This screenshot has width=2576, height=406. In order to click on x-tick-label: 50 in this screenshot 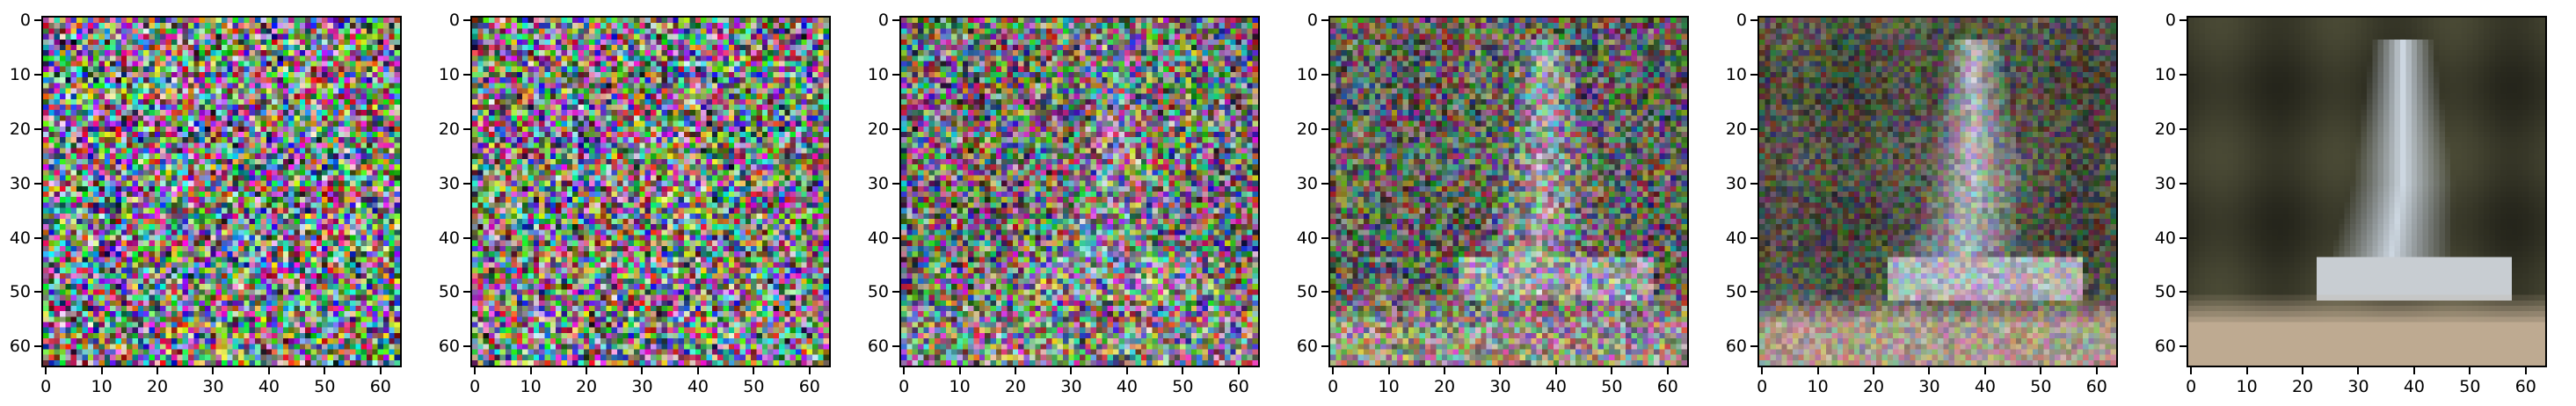, I will do `click(2041, 386)`.